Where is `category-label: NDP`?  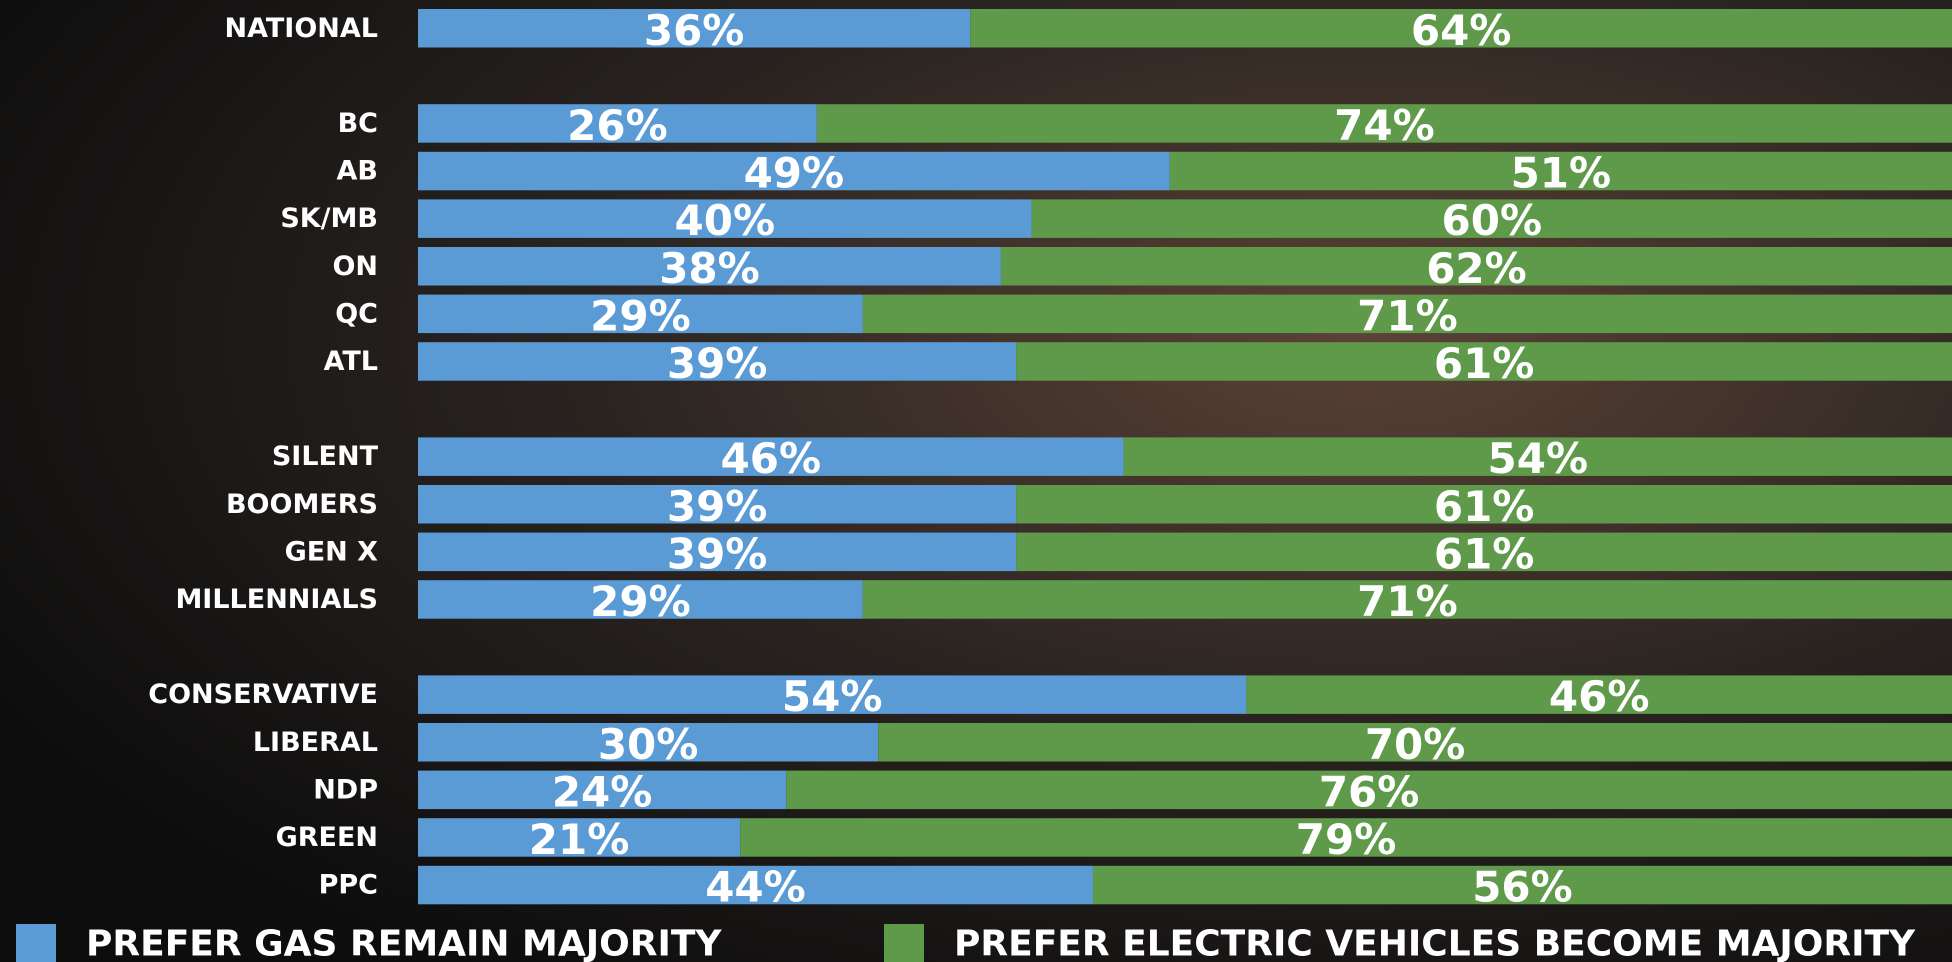
category-label: NDP is located at coordinates (345, 789).